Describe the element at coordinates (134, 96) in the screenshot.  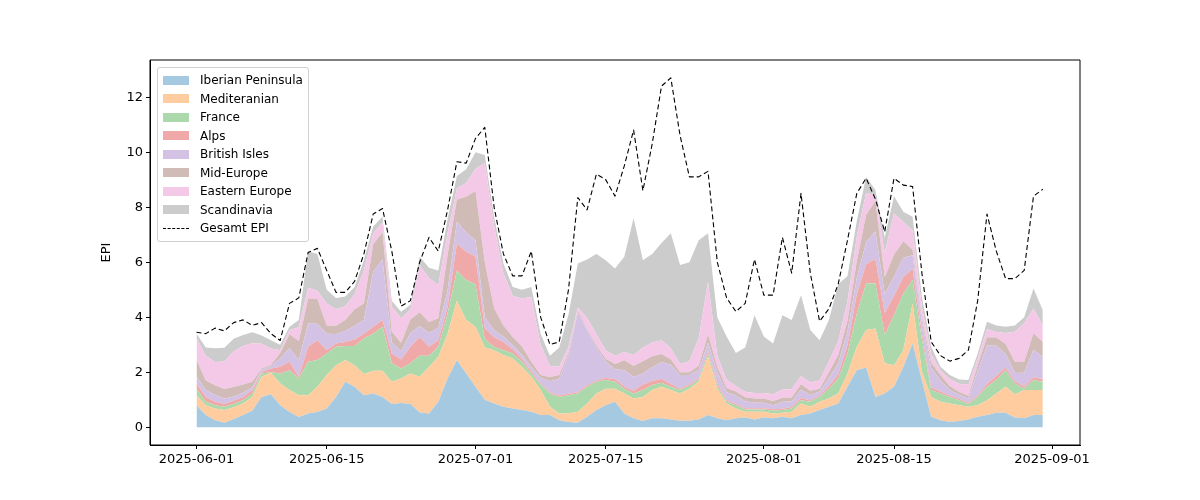
I see `y-tick-label: 12` at that location.